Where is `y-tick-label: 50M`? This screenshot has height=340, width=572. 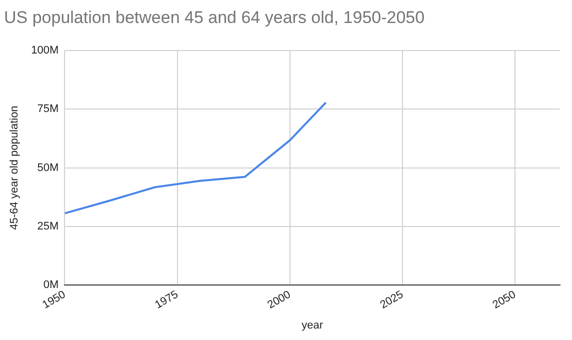
y-tick-label: 50M is located at coordinates (48, 168).